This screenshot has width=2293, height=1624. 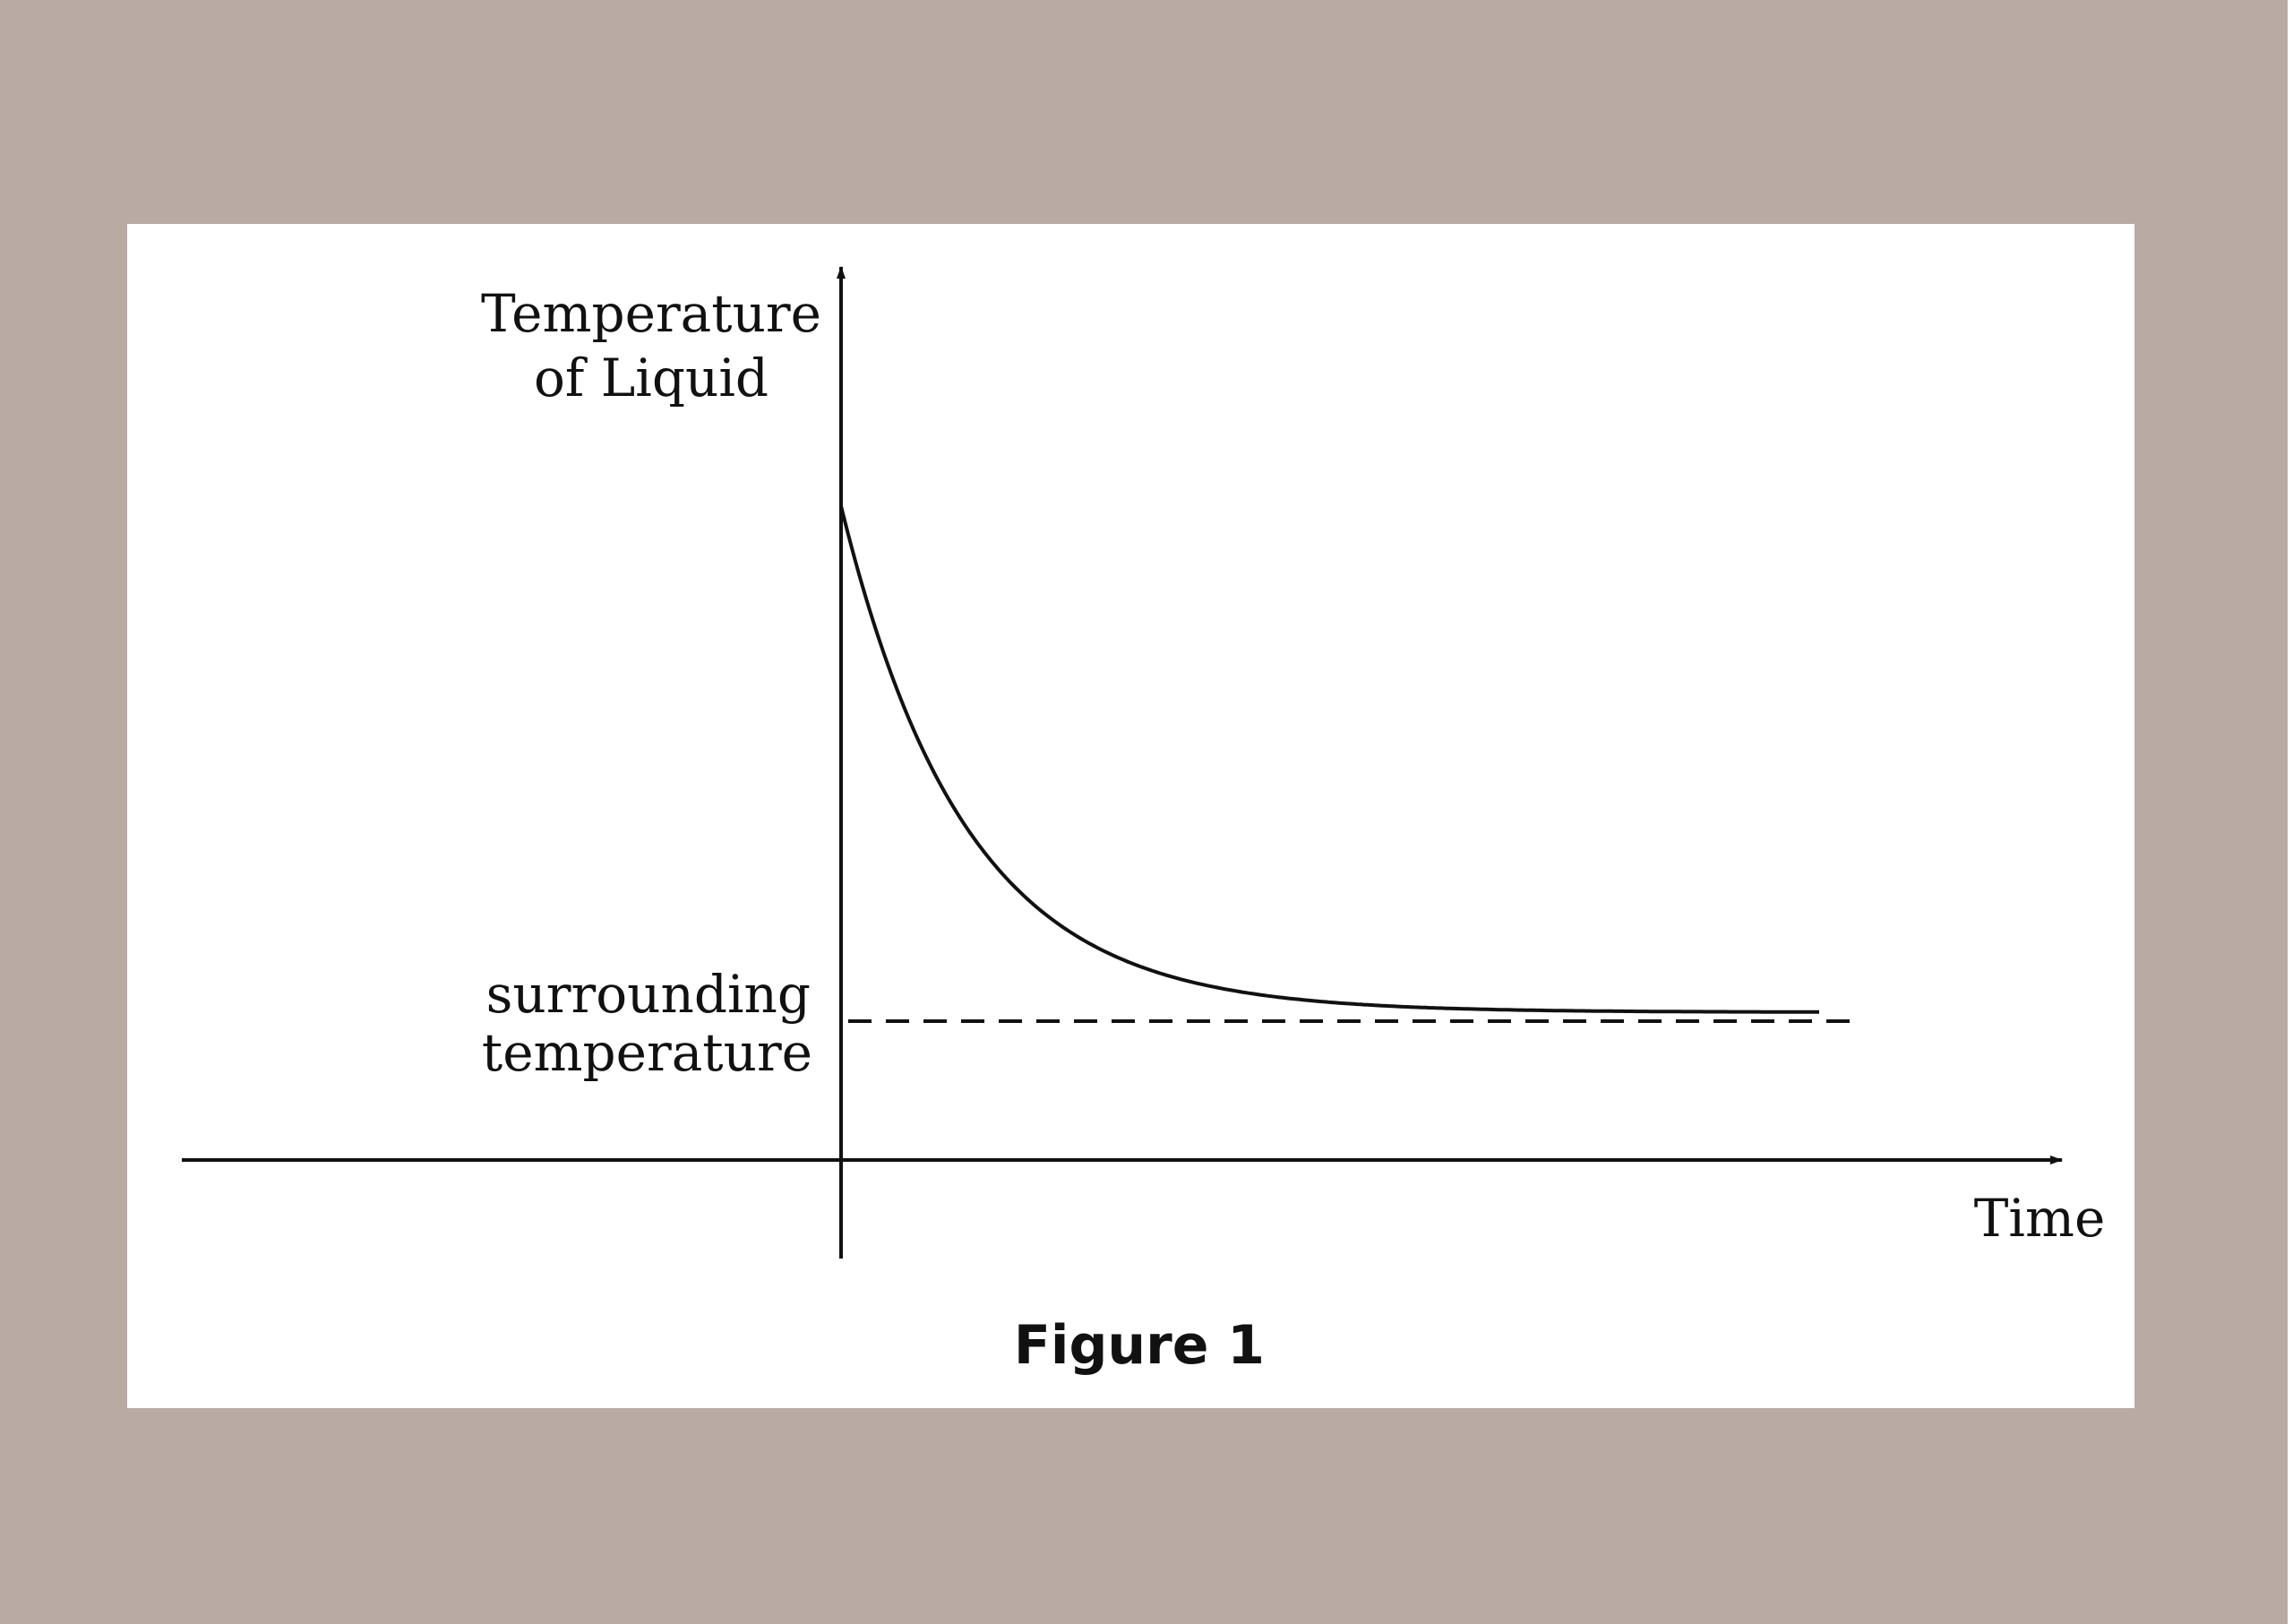 What do you see at coordinates (648, 995) in the screenshot?
I see `reference-label-line1: surrounding` at bounding box center [648, 995].